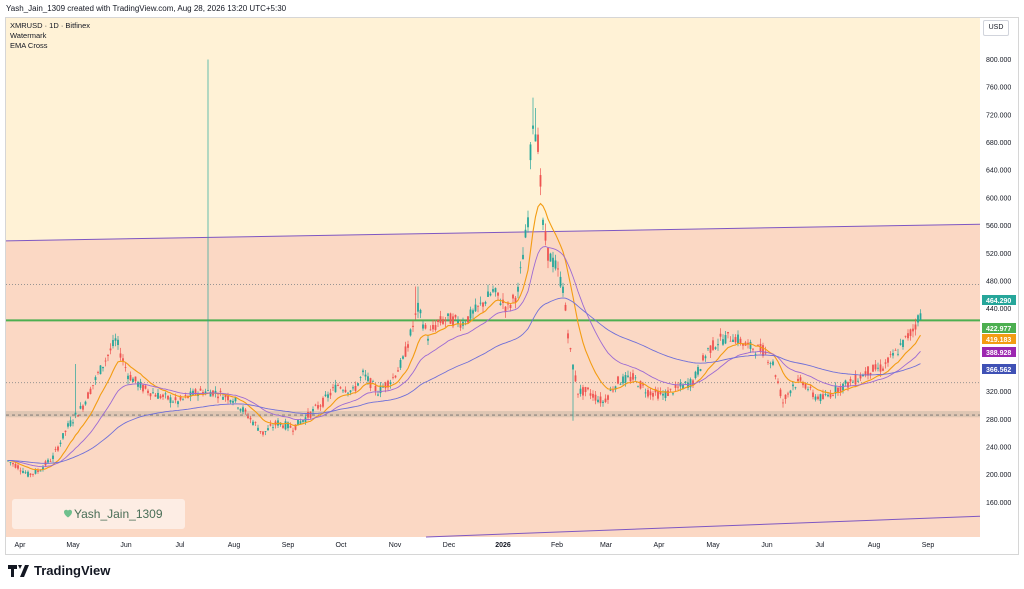  Describe the element at coordinates (606, 545) in the screenshot. I see `x-tick-label: Mar` at that location.